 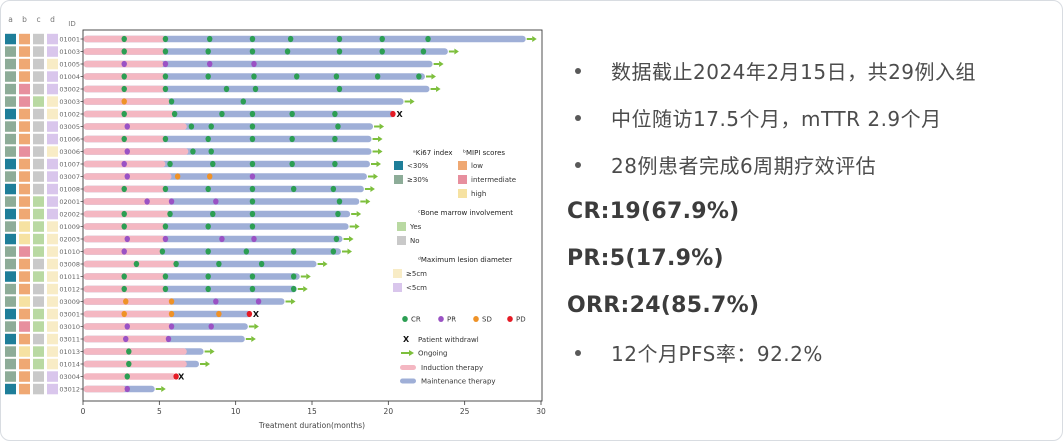 I want to click on legend-bone-marrow-label: No, so click(x=415, y=241).